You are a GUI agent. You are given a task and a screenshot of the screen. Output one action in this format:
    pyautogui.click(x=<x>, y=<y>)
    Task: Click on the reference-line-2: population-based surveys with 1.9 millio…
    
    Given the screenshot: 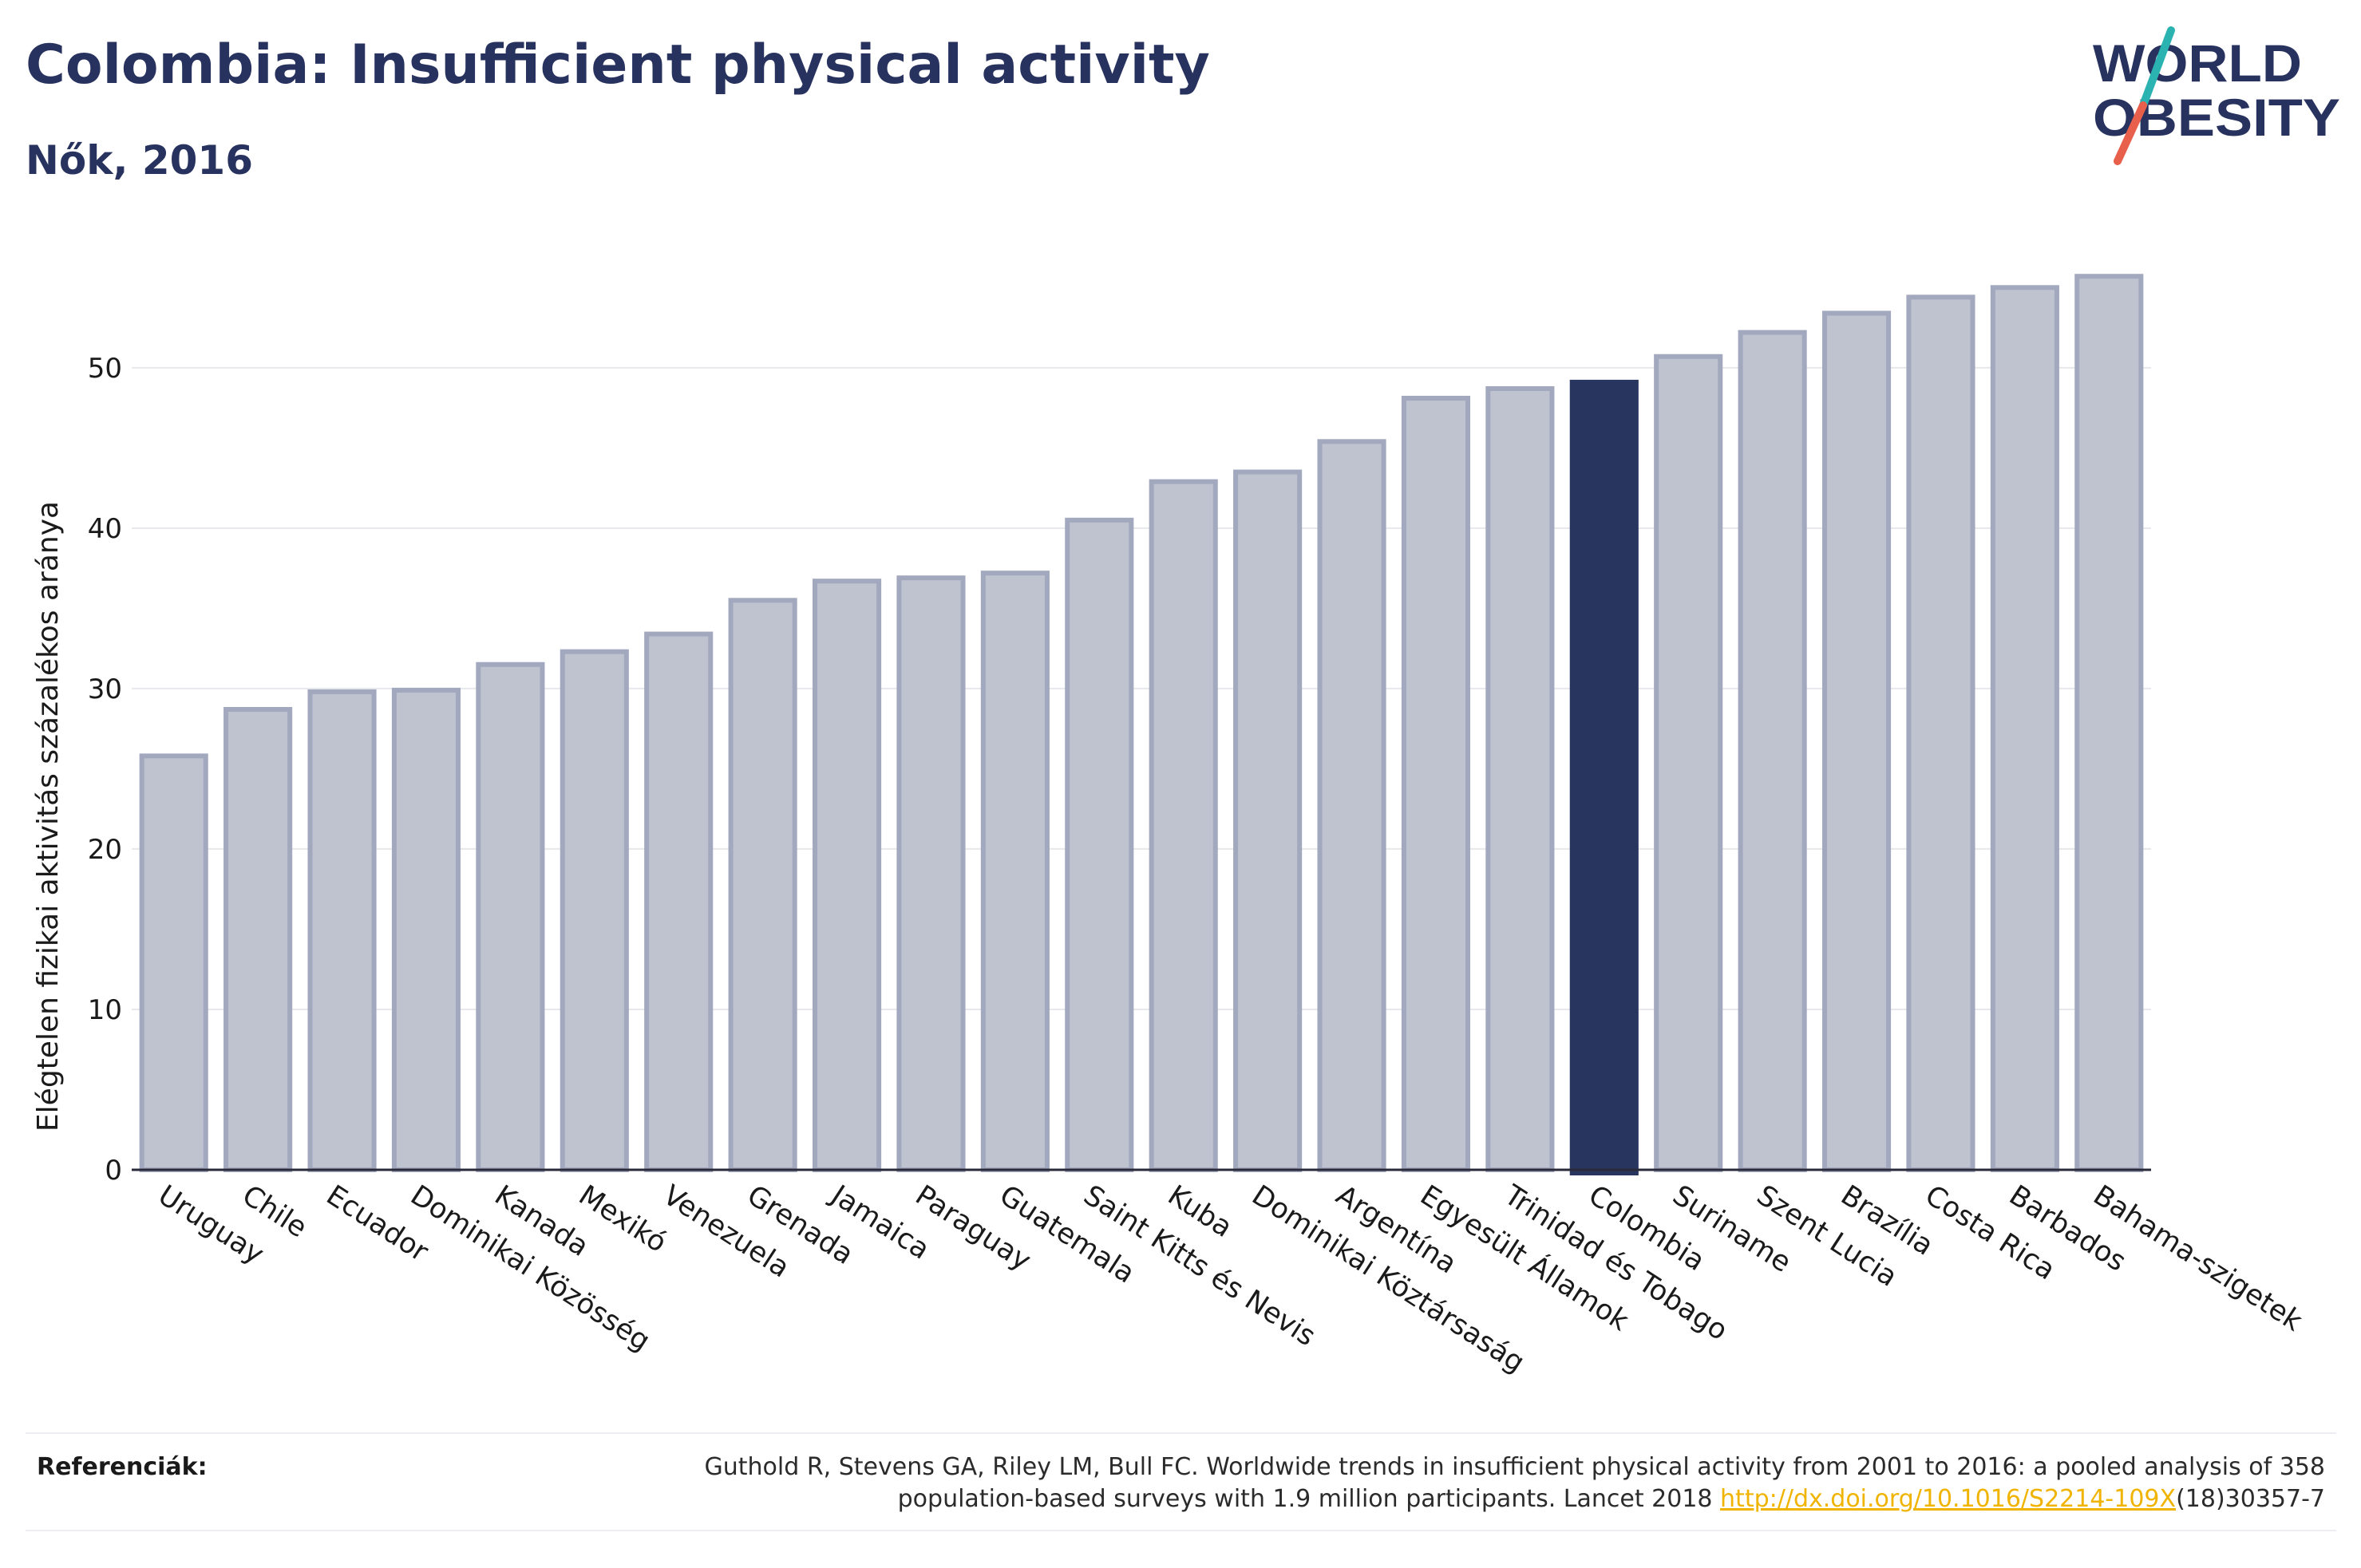 What is the action you would take?
    pyautogui.click(x=1407, y=1499)
    